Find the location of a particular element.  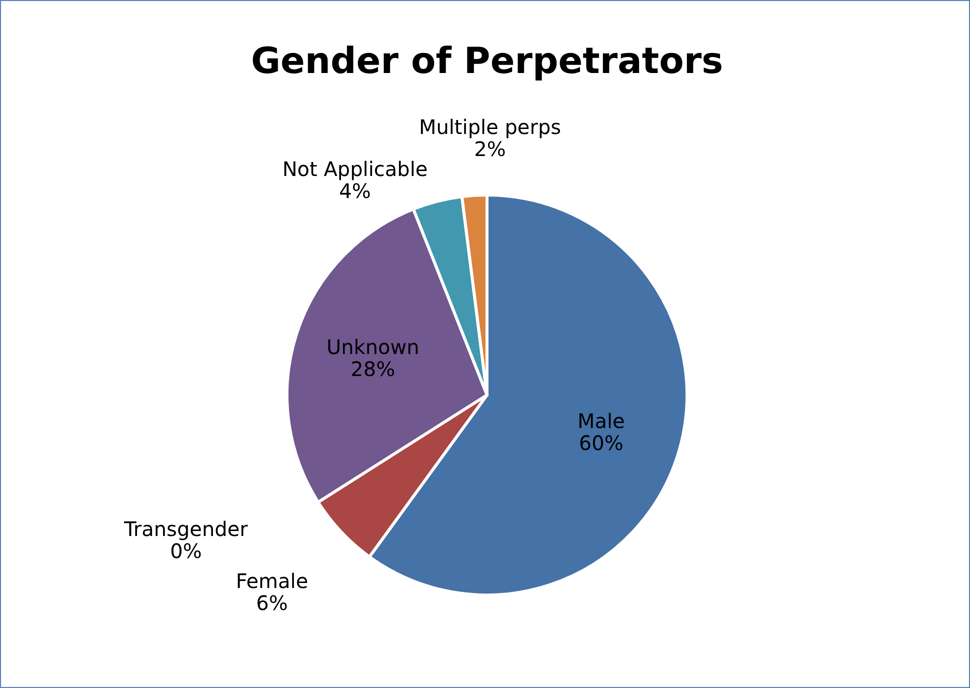

data-label: 60% is located at coordinates (601, 443).